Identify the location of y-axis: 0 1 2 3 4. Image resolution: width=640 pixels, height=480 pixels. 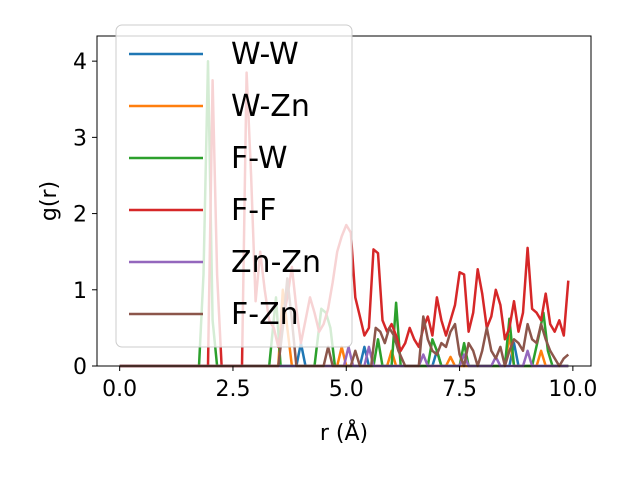
(85, 215).